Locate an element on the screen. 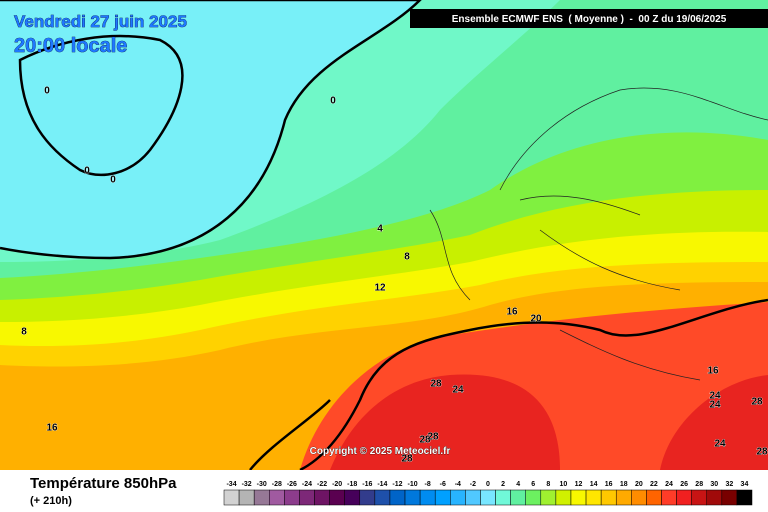 The width and height of the screenshot is (768, 512). contour-label: 20 is located at coordinates (536, 319).